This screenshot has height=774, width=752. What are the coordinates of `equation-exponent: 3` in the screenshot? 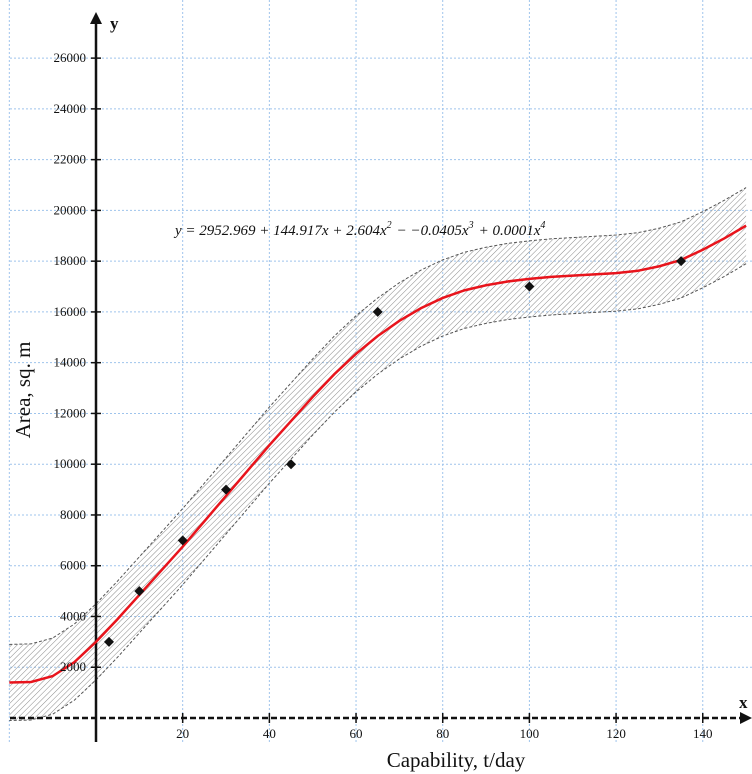 It's located at (471, 225).